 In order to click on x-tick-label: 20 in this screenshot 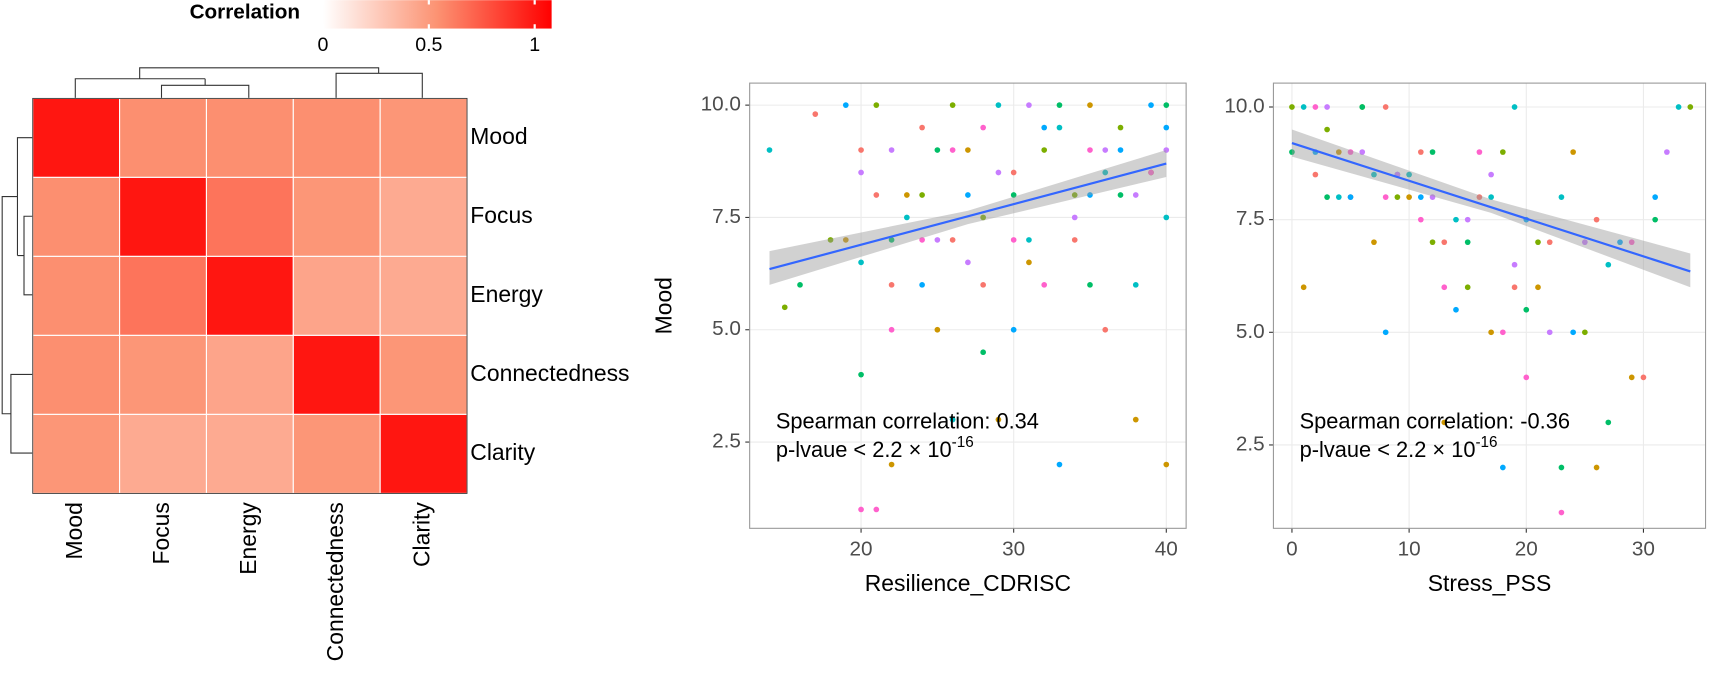, I will do `click(1526, 549)`.